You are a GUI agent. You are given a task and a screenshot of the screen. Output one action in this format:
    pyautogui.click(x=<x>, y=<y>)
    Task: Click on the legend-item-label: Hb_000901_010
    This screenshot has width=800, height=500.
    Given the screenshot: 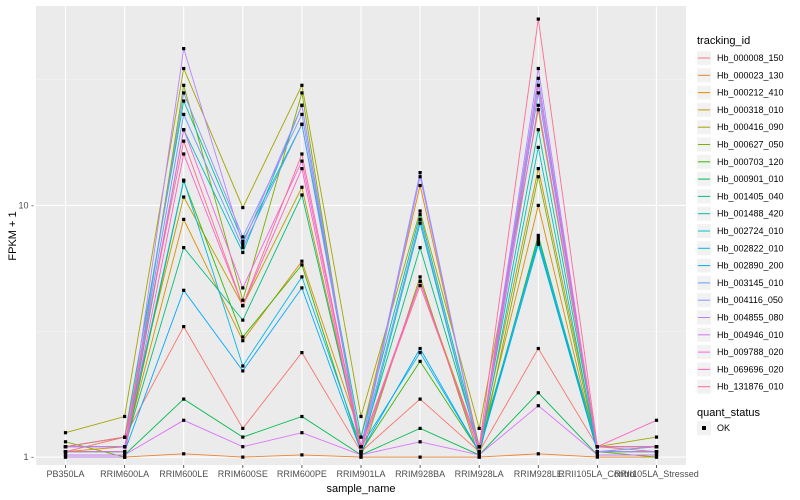 What is the action you would take?
    pyautogui.click(x=750, y=179)
    